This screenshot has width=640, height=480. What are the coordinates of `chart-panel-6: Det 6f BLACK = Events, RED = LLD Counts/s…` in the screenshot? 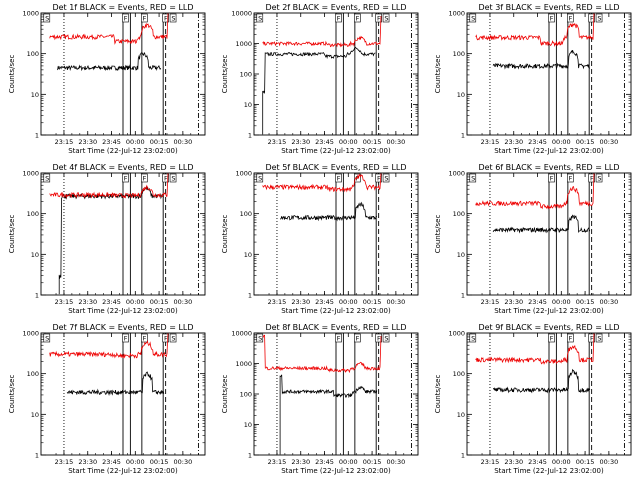 It's located at (533, 239).